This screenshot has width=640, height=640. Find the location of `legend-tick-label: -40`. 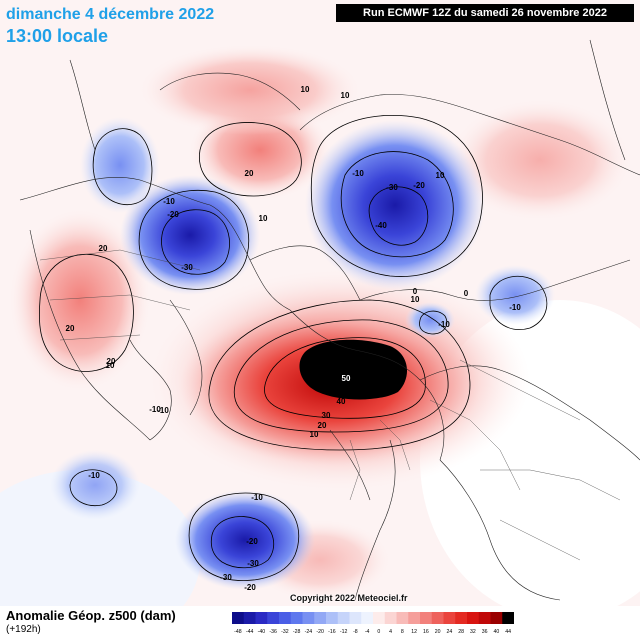

legend-tick-label: -40 is located at coordinates (262, 632).